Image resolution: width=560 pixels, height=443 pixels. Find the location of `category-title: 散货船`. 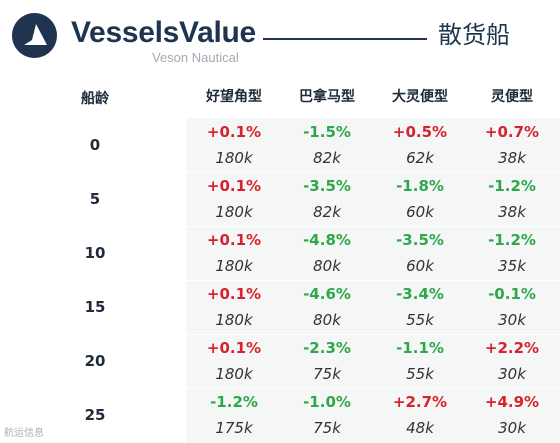

category-title: 散货船 is located at coordinates (474, 35).